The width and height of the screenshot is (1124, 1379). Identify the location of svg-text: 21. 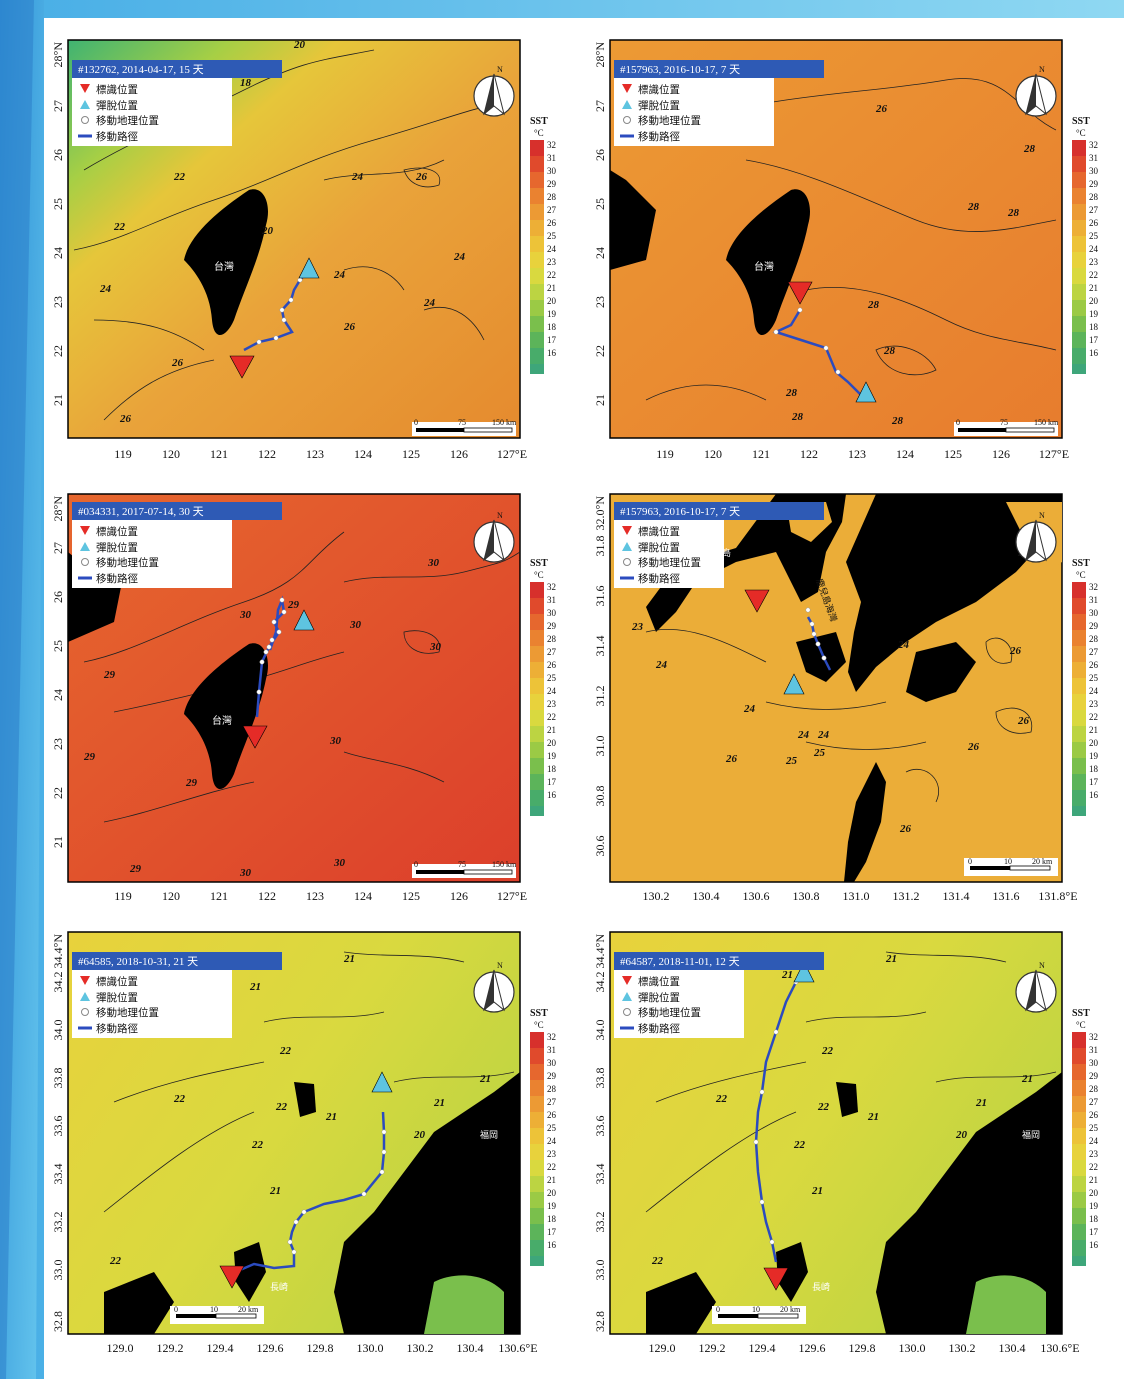
(1093, 288).